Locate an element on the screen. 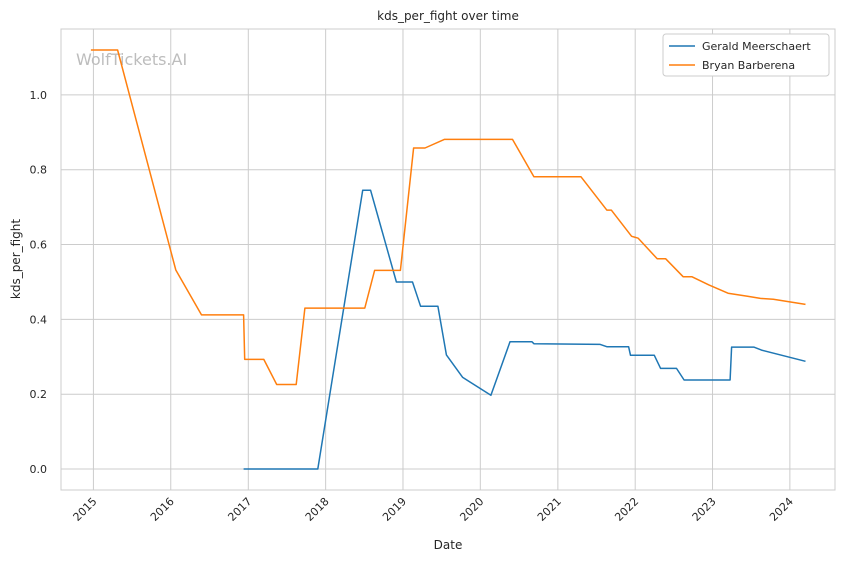 This screenshot has width=844, height=561. legend: Gerald Meerschaert Bryan Barberena is located at coordinates (746, 55).